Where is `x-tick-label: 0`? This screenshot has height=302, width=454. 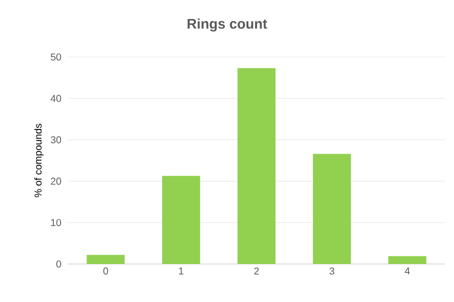
x-tick-label: 0 is located at coordinates (105, 271).